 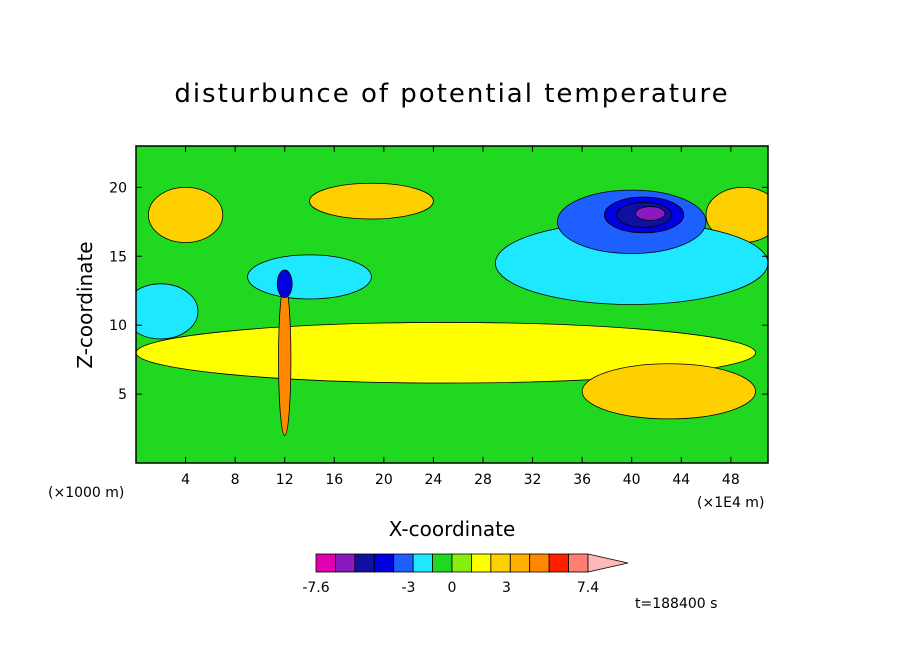 I want to click on y-tick-label: 5, so click(x=122, y=395).